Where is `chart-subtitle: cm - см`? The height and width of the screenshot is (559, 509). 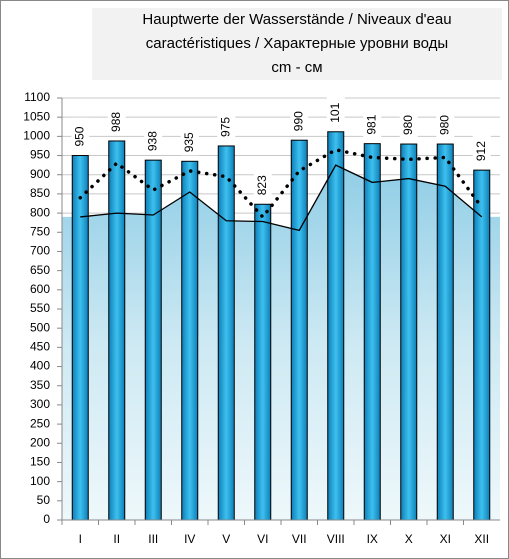 chart-subtitle: cm - см is located at coordinates (297, 67).